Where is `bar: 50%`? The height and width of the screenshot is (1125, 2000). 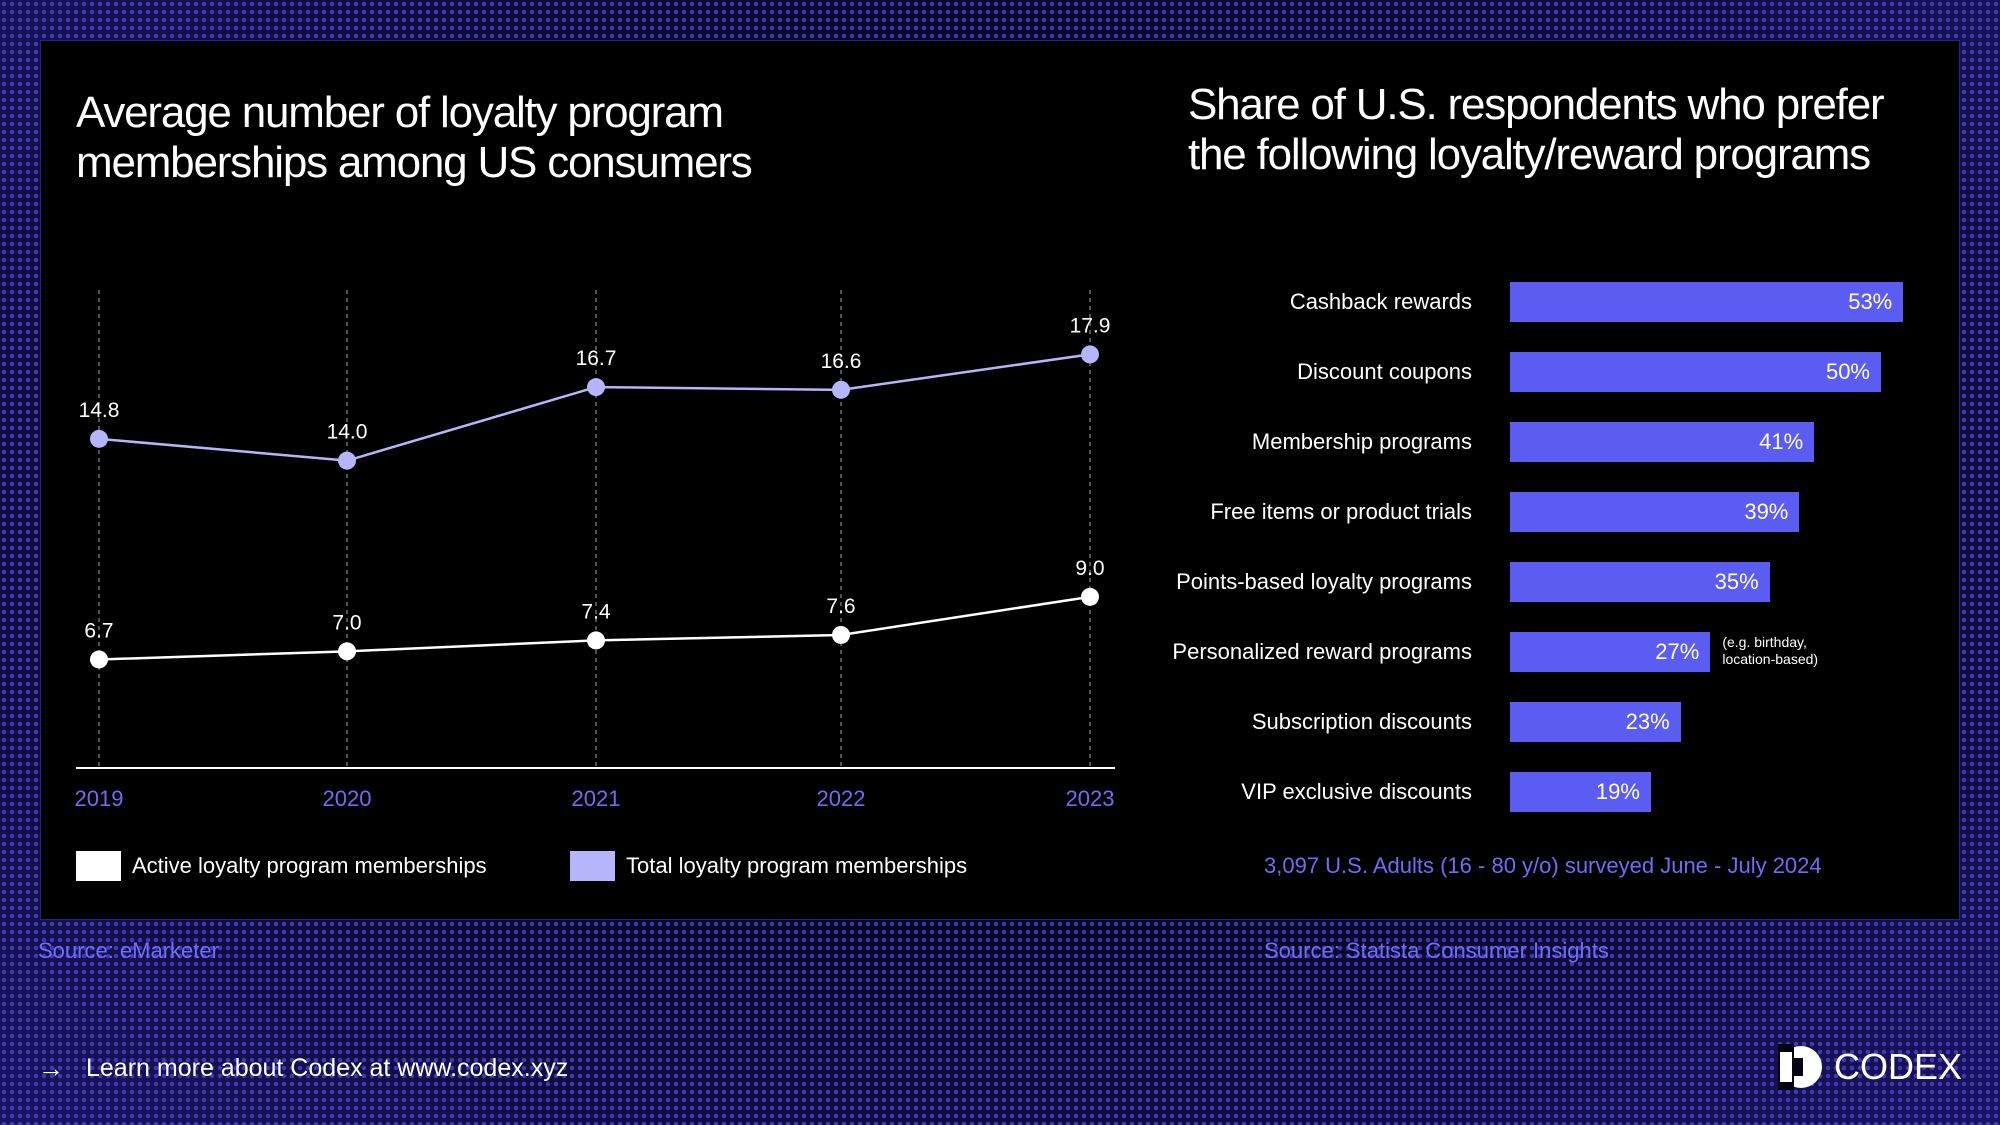
bar: 50% is located at coordinates (1695, 372).